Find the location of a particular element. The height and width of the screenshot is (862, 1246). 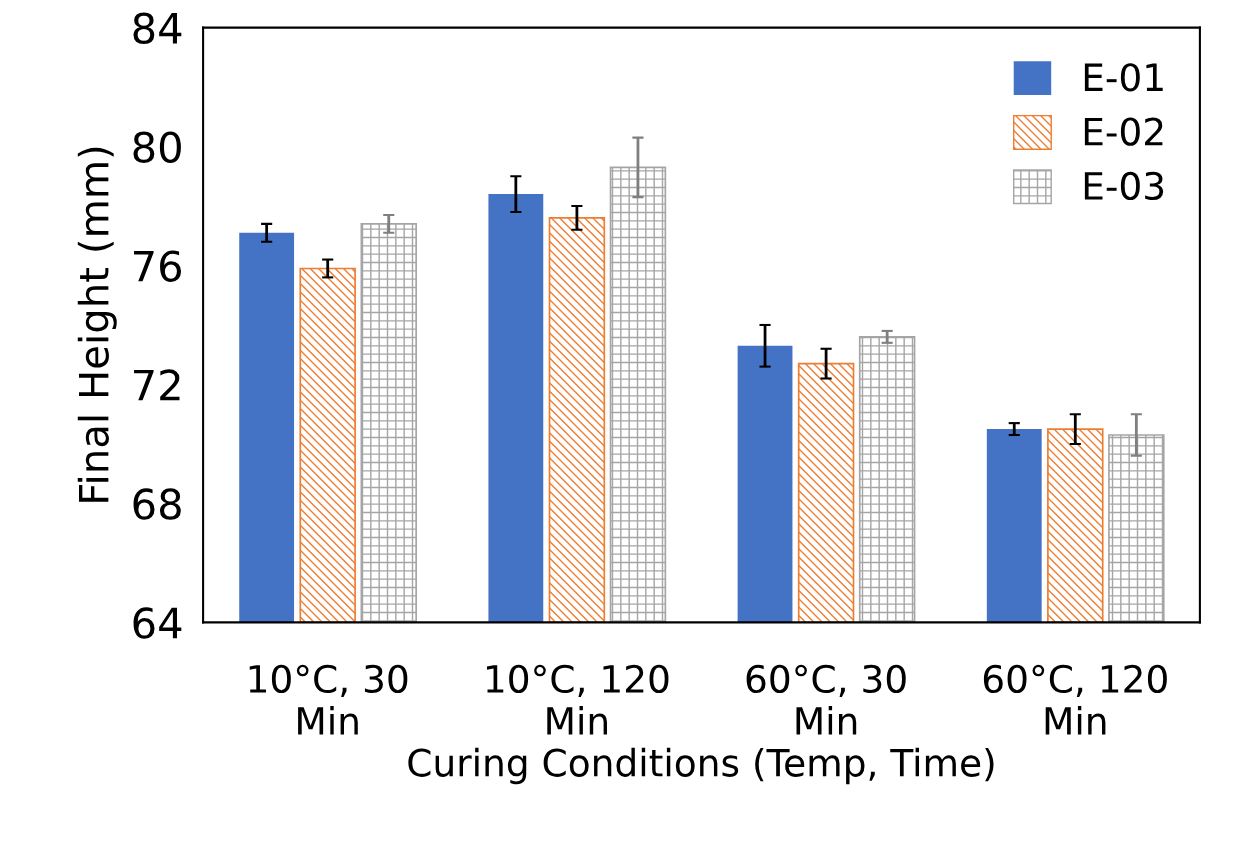

legend-label: E-02 is located at coordinates (1123, 131).